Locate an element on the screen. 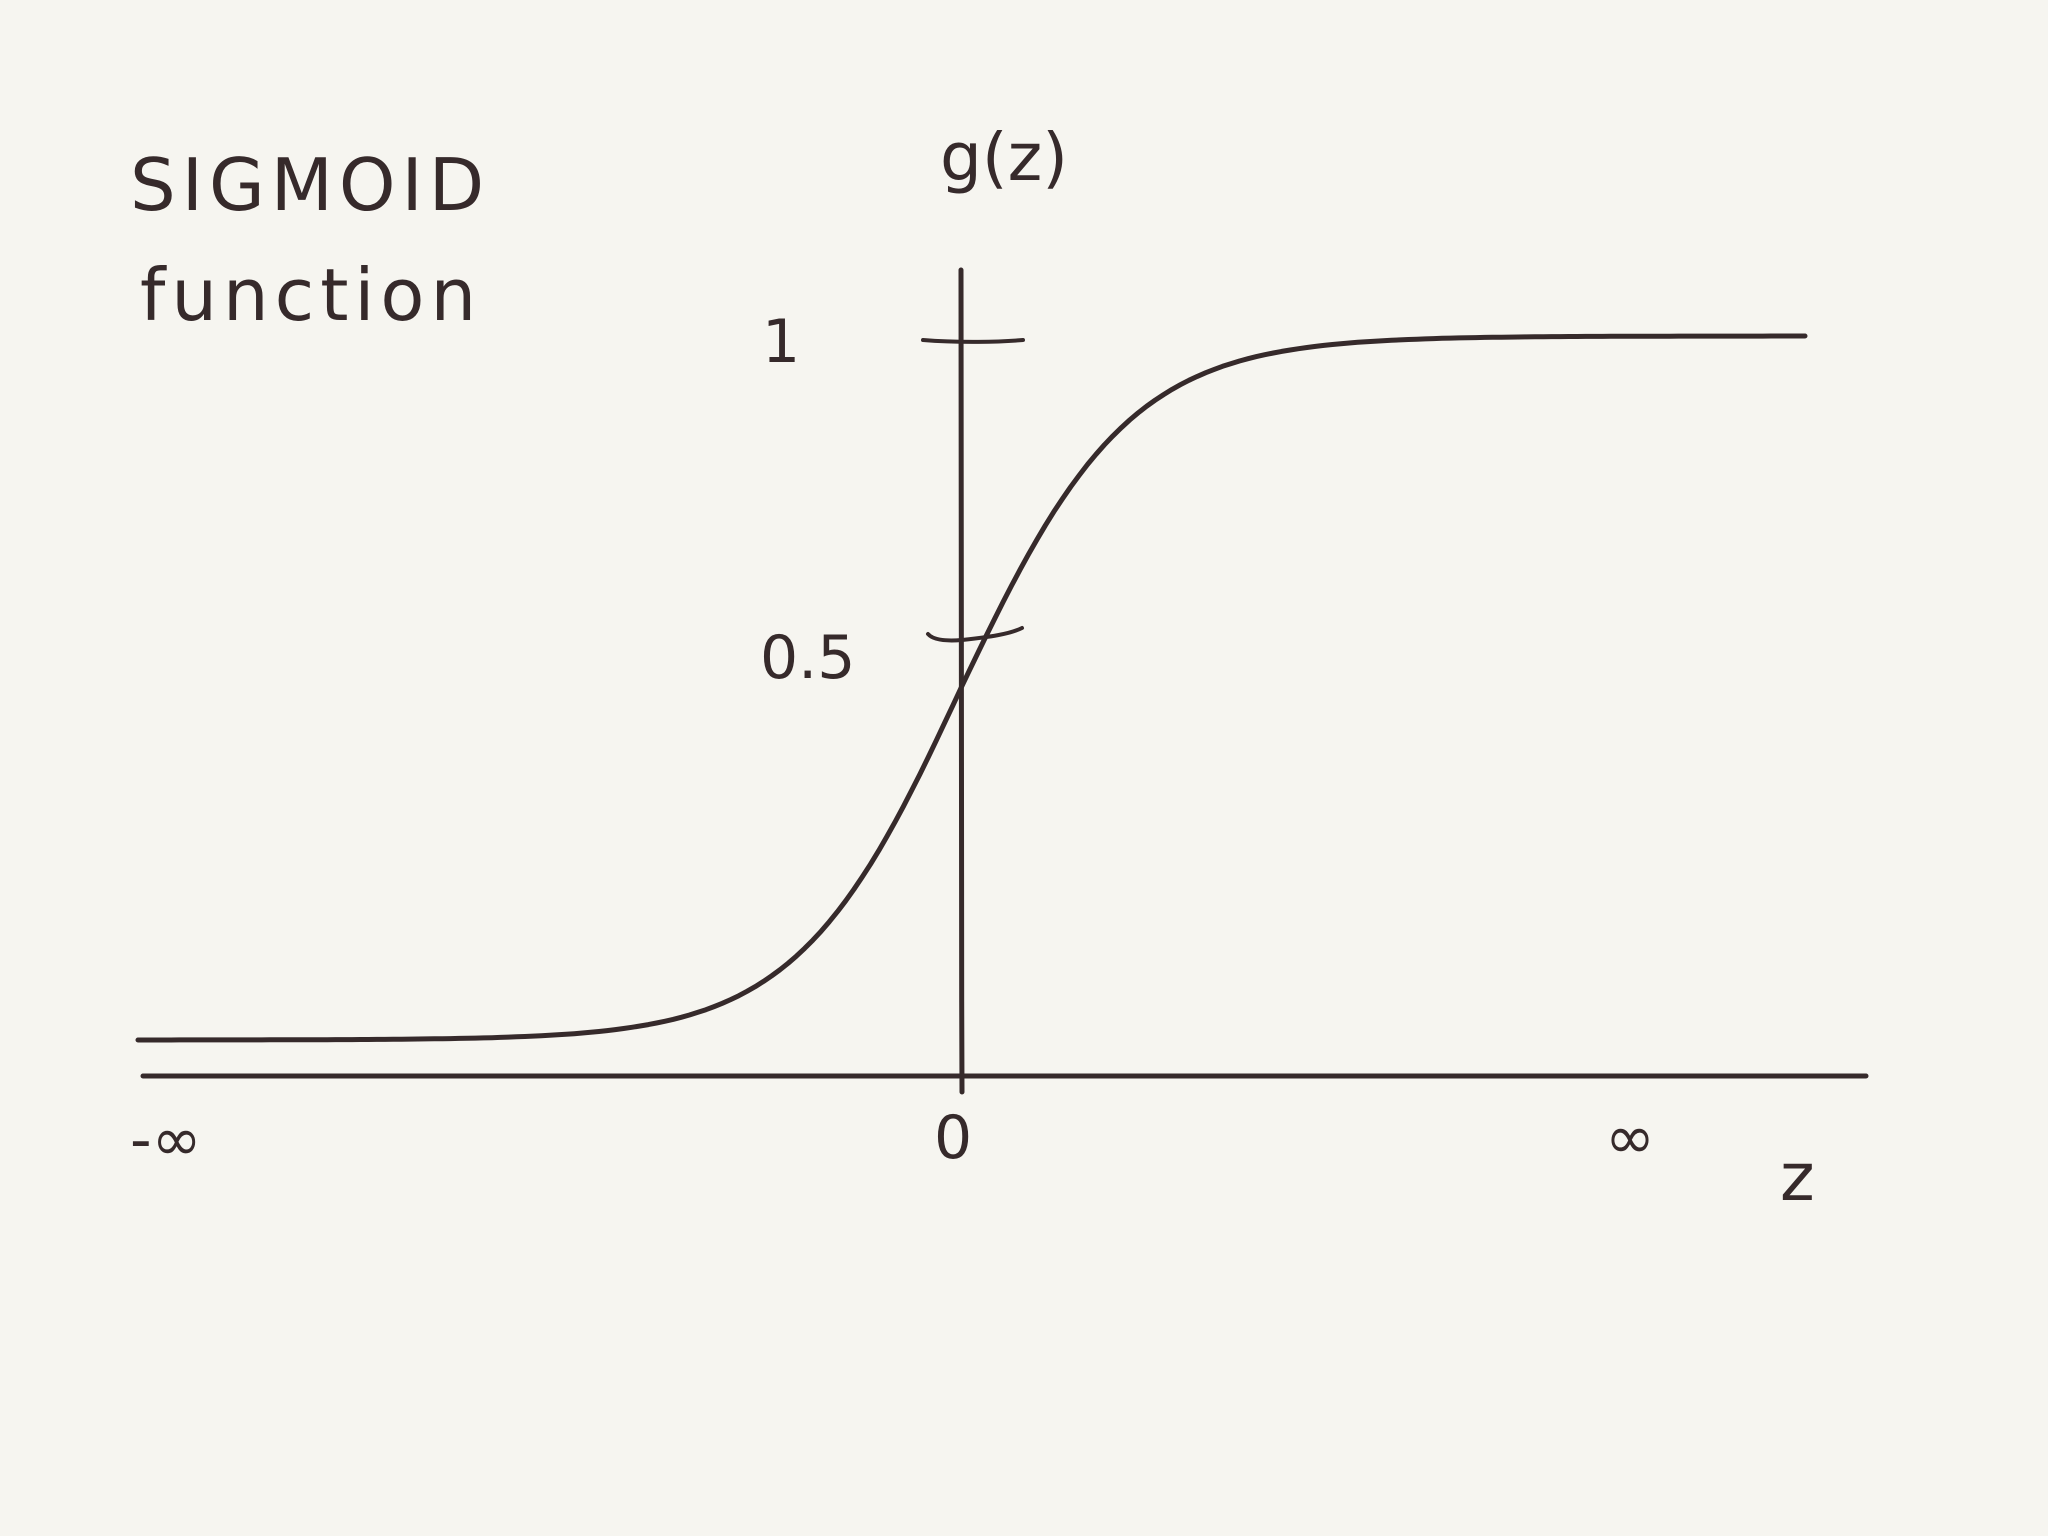  title-line-1: SIGMOID is located at coordinates (310, 185).